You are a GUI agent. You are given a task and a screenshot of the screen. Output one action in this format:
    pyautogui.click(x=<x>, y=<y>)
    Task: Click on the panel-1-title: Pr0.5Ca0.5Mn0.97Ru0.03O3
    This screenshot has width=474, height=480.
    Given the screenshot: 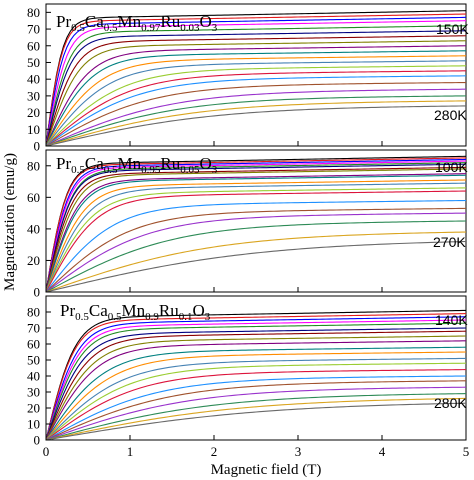 What is the action you would take?
    pyautogui.click(x=137, y=23)
    